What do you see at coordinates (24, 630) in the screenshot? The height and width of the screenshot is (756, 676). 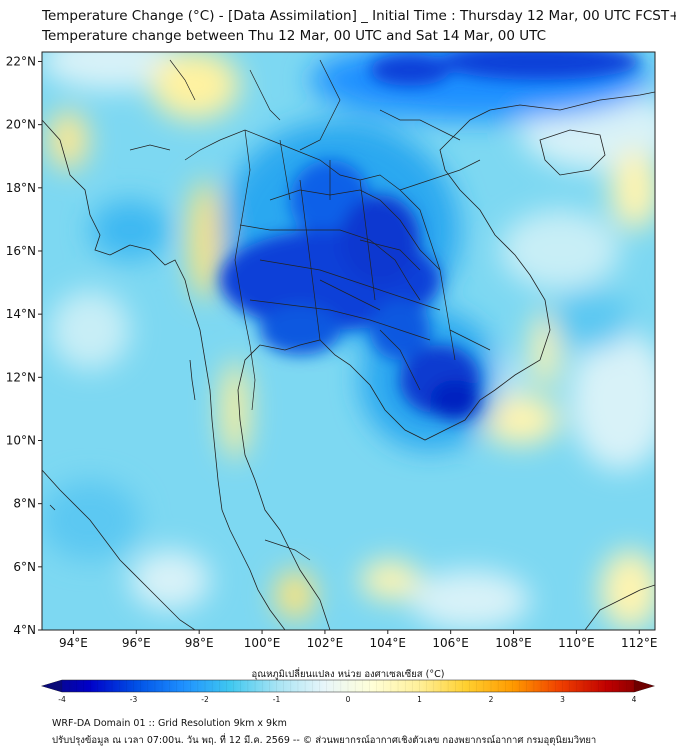 I see `lat-tick-label: 4°N` at bounding box center [24, 630].